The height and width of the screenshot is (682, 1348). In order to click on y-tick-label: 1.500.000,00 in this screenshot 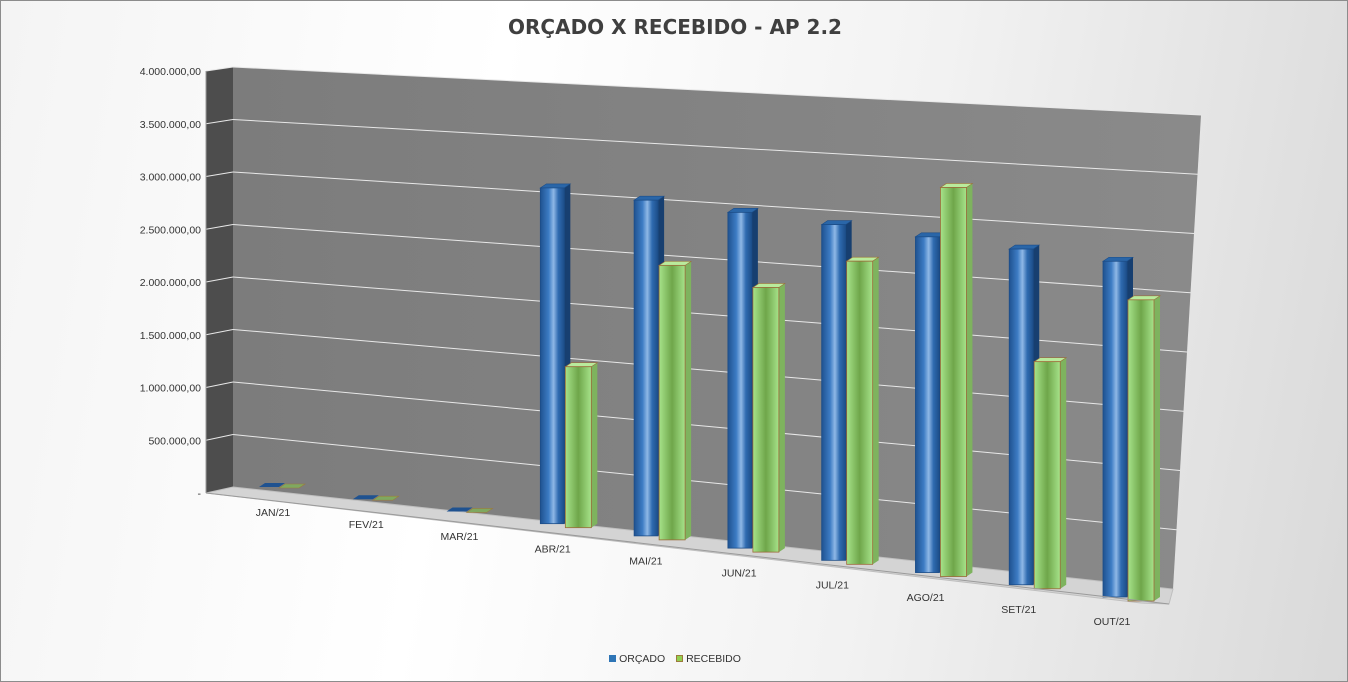, I will do `click(170, 336)`.